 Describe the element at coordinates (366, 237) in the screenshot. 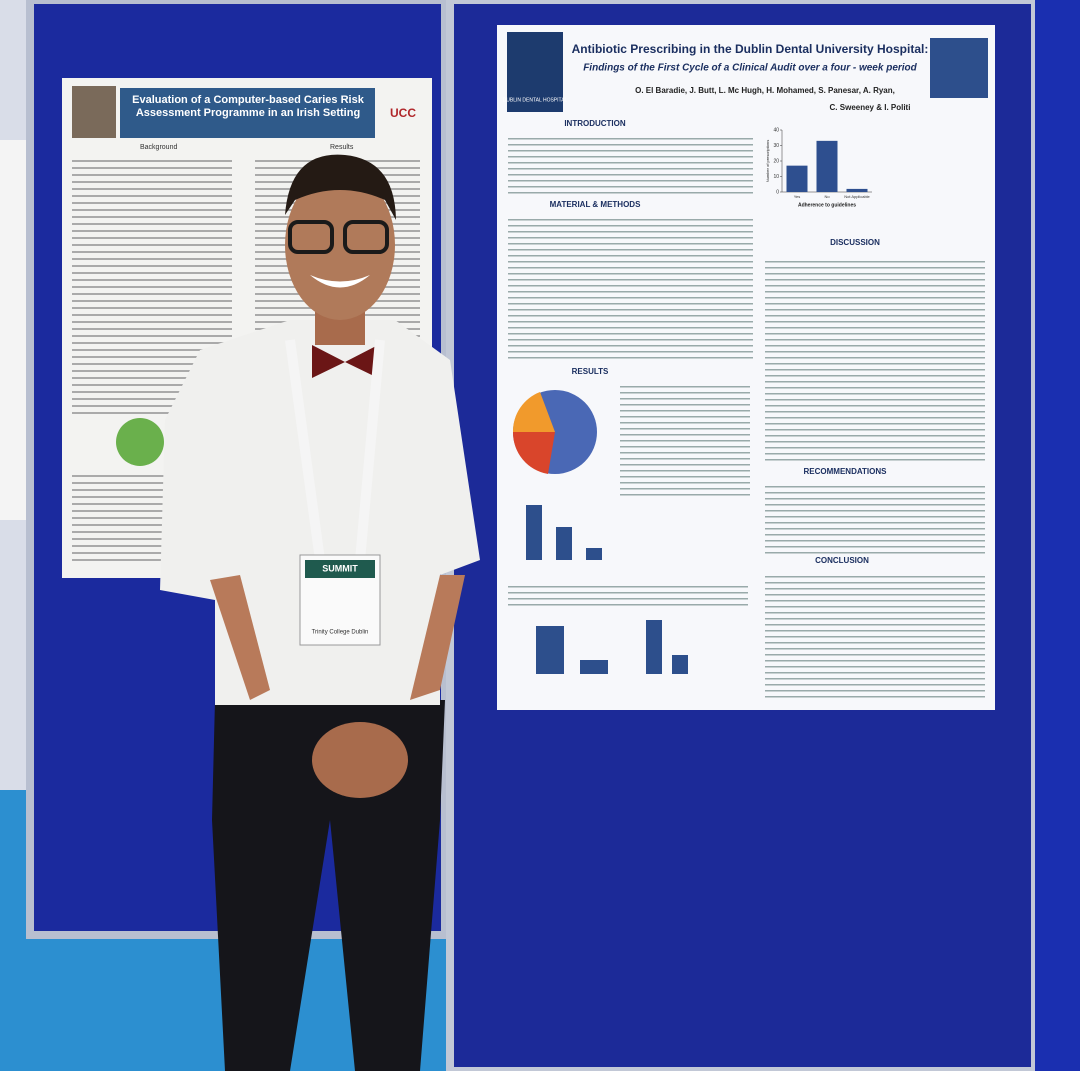

I see `glasses` at that location.